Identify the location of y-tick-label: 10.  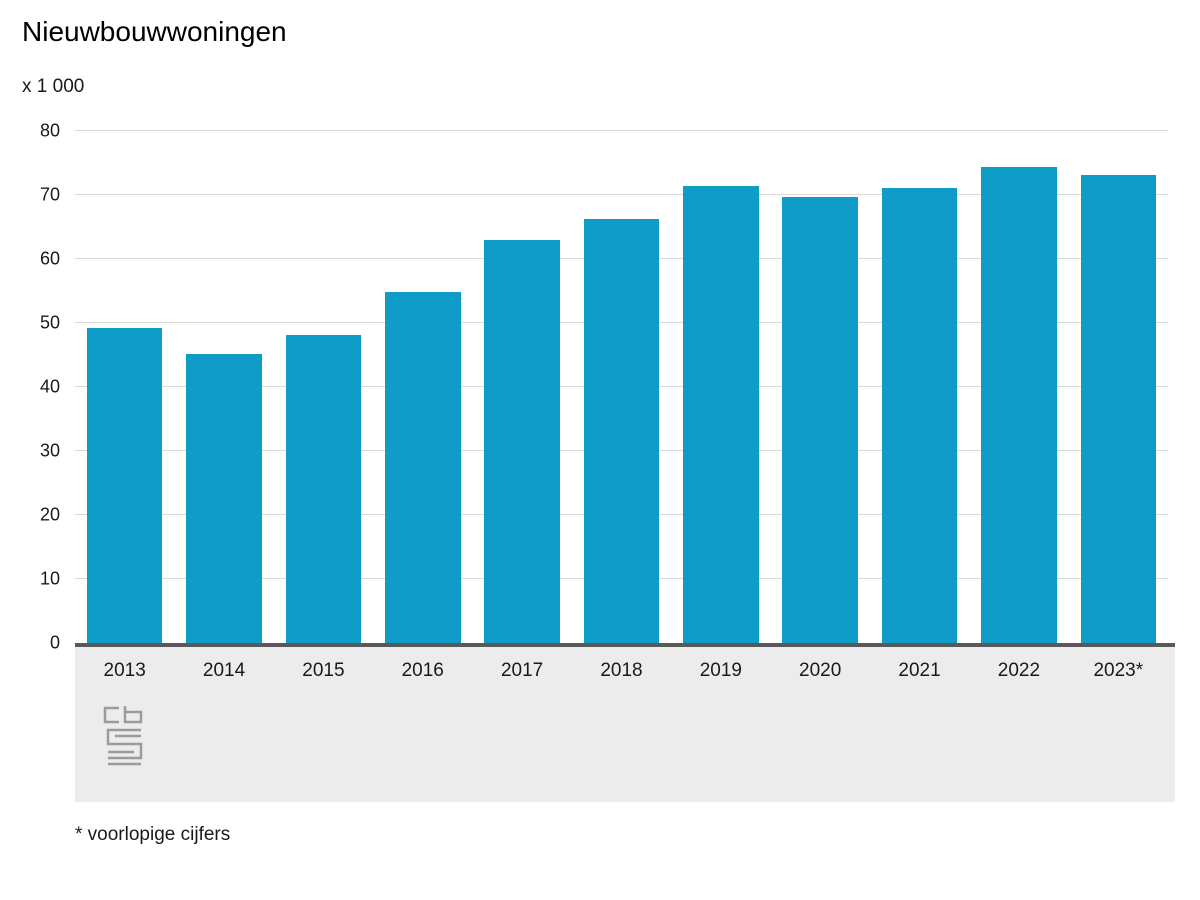
(49, 578).